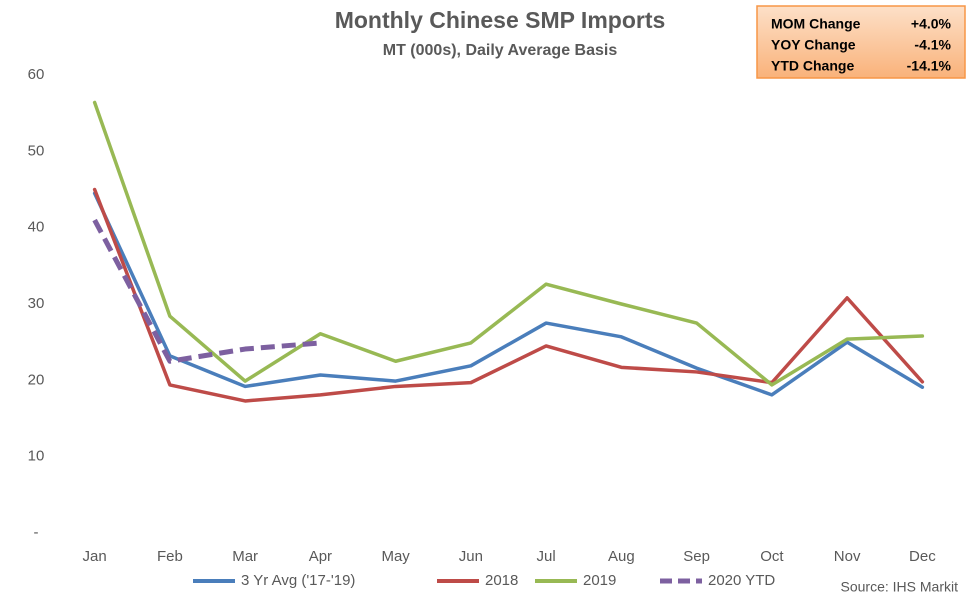 Image resolution: width=975 pixels, height=601 pixels. Describe the element at coordinates (696, 556) in the screenshot. I see `x-tick-label: Sep` at that location.